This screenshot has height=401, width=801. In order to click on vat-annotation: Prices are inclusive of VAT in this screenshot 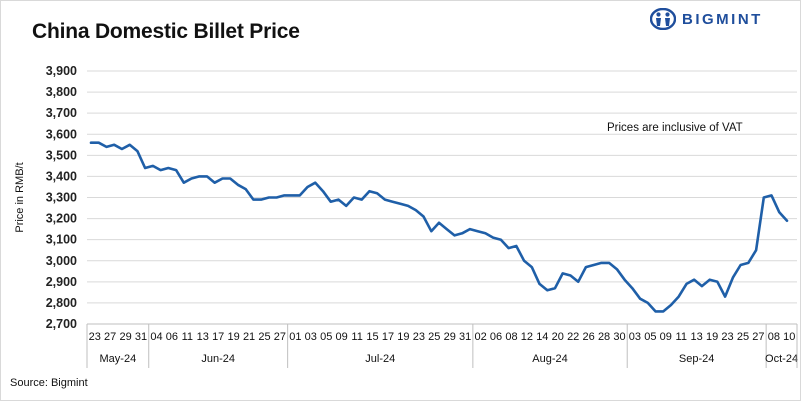, I will do `click(675, 128)`.